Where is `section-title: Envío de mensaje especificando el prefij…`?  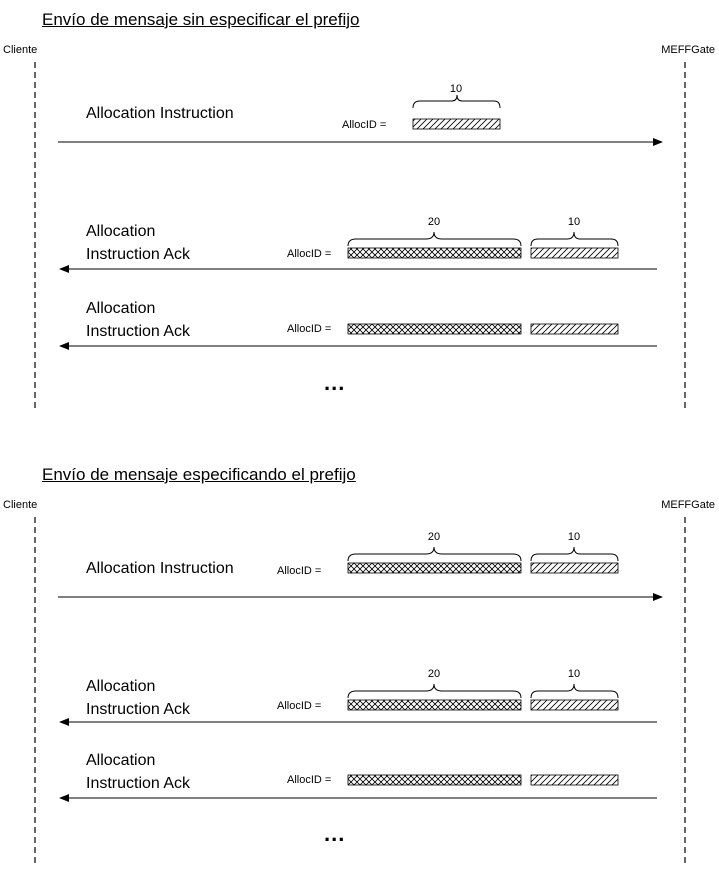 section-title: Envío de mensaje especificando el prefij… is located at coordinates (199, 474).